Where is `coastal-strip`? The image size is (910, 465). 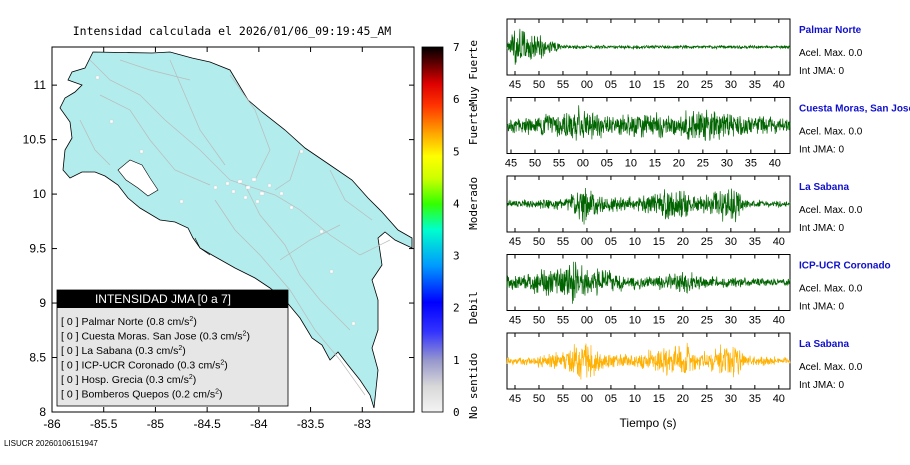 coastal-strip is located at coordinates (202, 246).